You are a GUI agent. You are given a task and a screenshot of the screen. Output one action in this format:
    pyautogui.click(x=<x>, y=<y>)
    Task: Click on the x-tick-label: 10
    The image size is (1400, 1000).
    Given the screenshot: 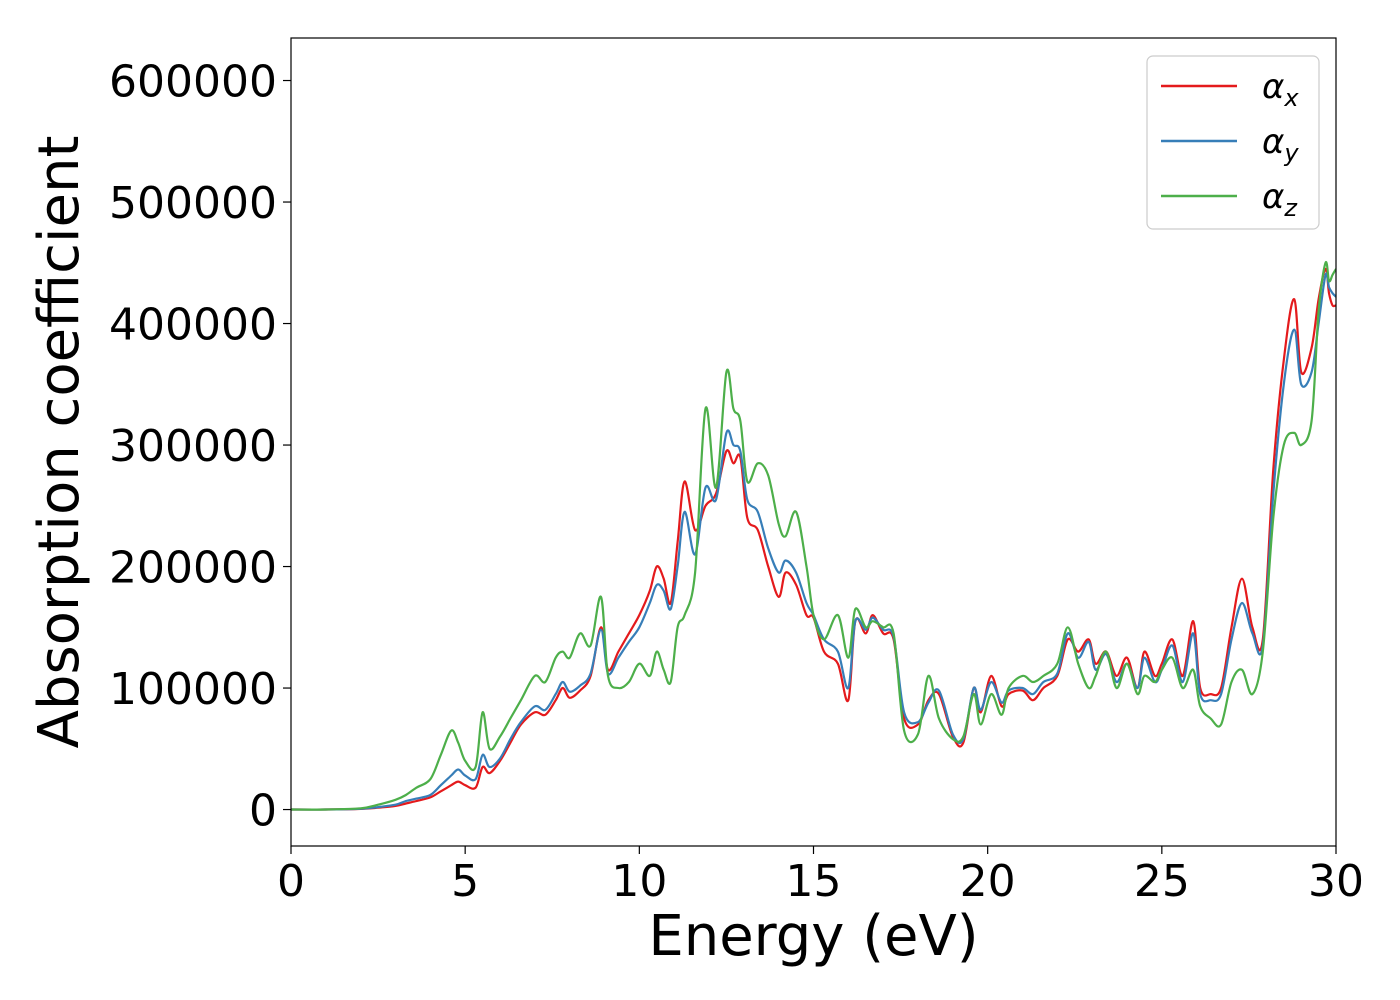 What is the action you would take?
    pyautogui.click(x=639, y=881)
    